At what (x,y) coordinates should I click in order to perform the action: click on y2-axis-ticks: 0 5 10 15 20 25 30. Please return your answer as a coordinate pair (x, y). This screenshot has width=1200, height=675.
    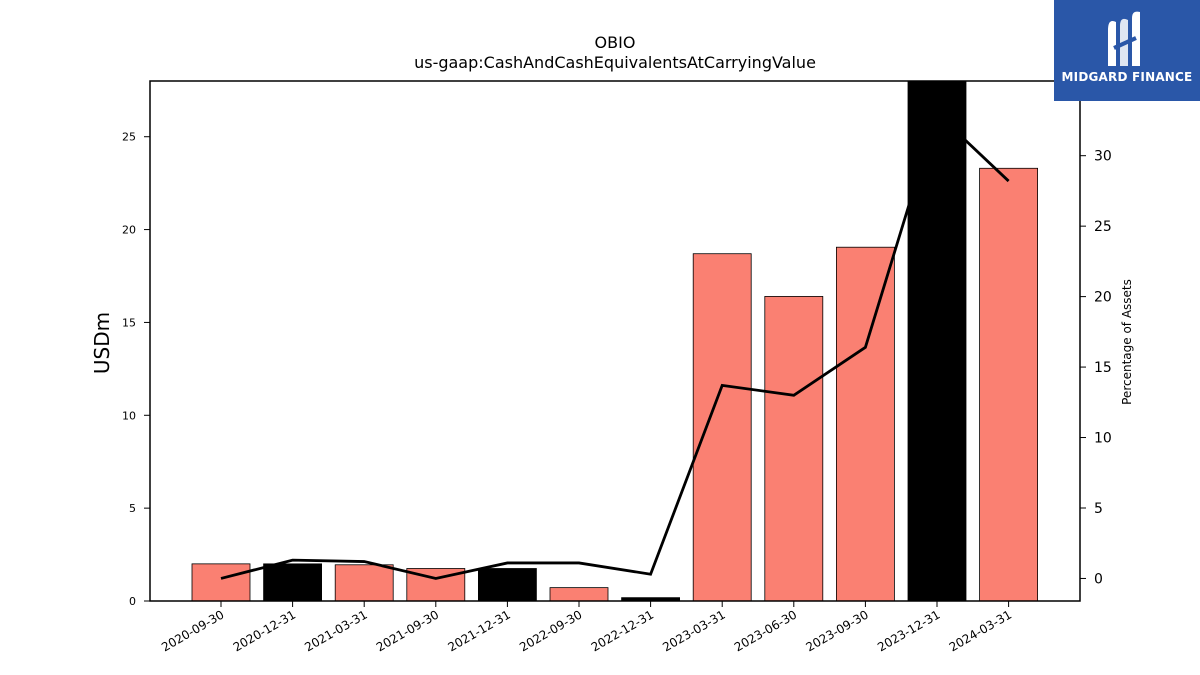
    Looking at the image, I should click on (1096, 368).